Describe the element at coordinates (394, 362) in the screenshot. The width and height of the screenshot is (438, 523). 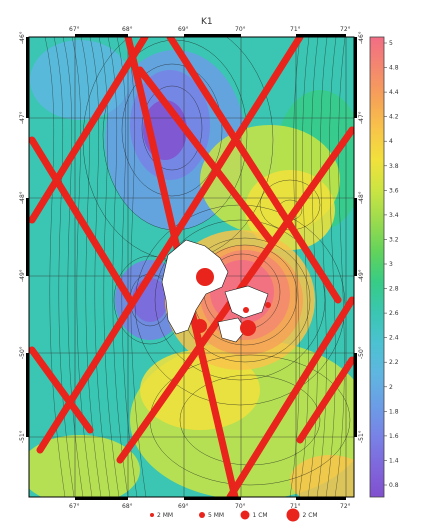
I see `colorbar-tick-label: 2.2` at that location.